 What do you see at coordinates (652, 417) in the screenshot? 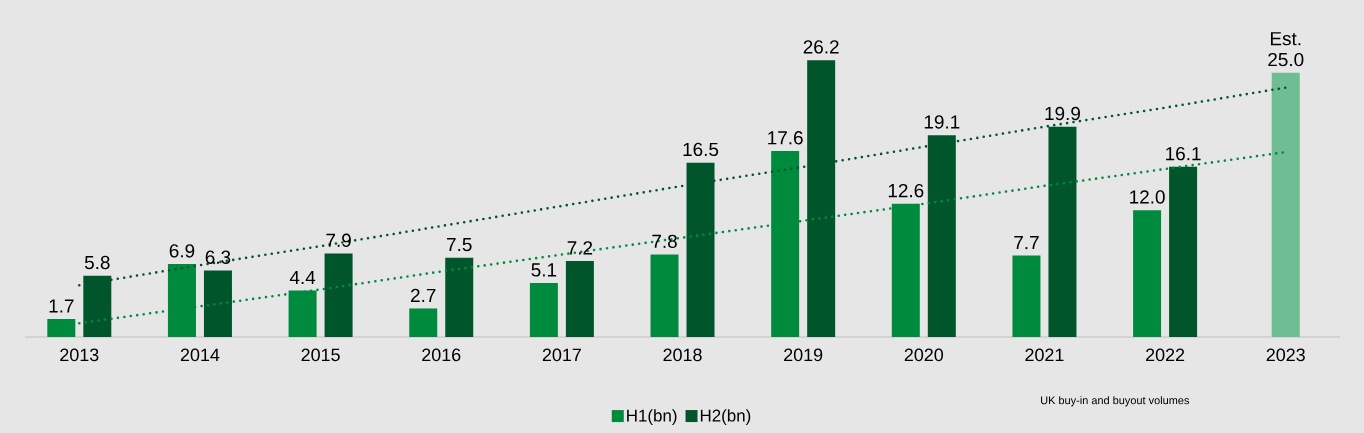
I see `legend-label: H1(bn)` at bounding box center [652, 417].